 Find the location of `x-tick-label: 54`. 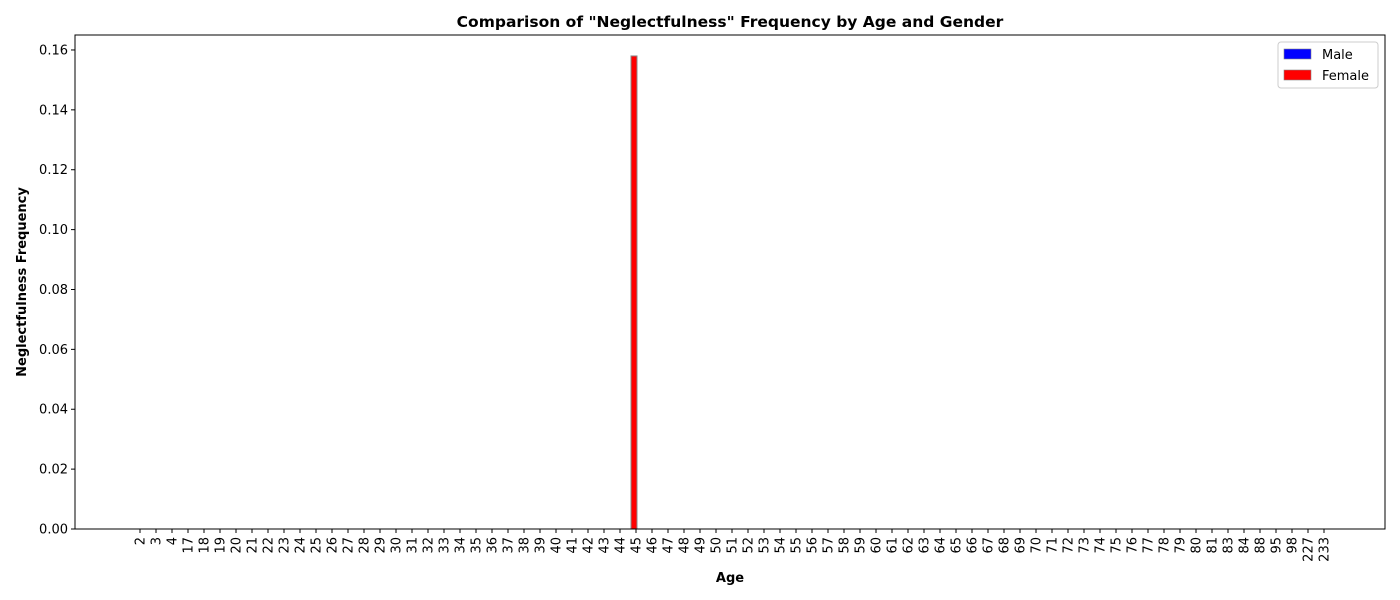

x-tick-label: 54 is located at coordinates (781, 545).